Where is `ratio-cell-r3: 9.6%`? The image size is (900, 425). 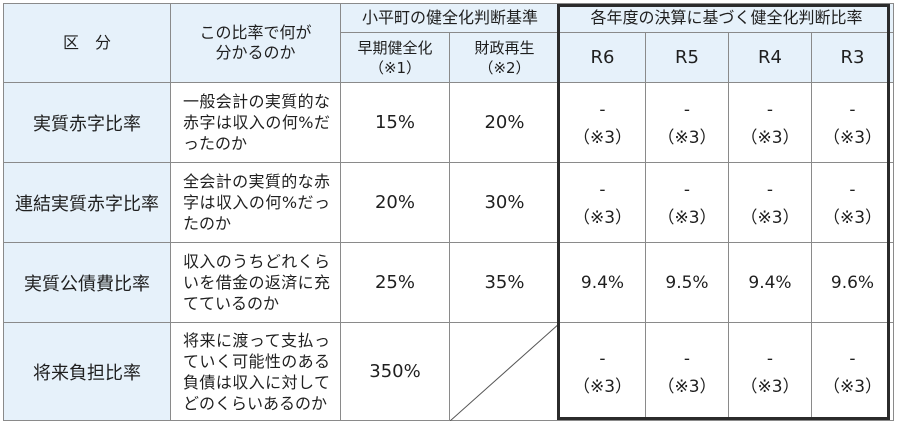
ratio-cell-r3: 9.6% is located at coordinates (852, 282).